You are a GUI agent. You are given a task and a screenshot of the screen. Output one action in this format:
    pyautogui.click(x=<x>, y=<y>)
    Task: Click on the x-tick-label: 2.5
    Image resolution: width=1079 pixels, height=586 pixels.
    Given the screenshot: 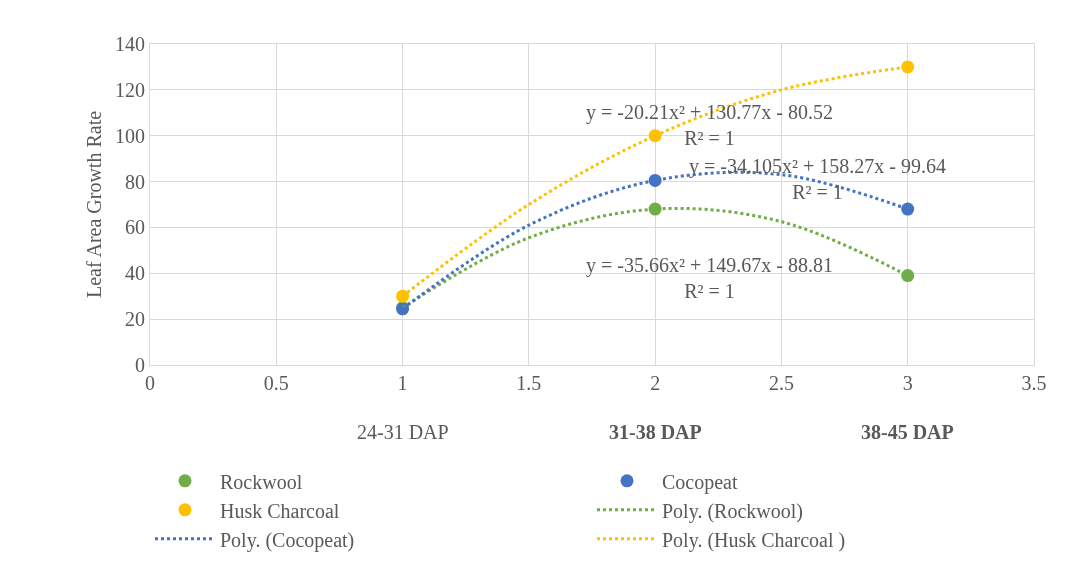 What is the action you would take?
    pyautogui.click(x=781, y=383)
    